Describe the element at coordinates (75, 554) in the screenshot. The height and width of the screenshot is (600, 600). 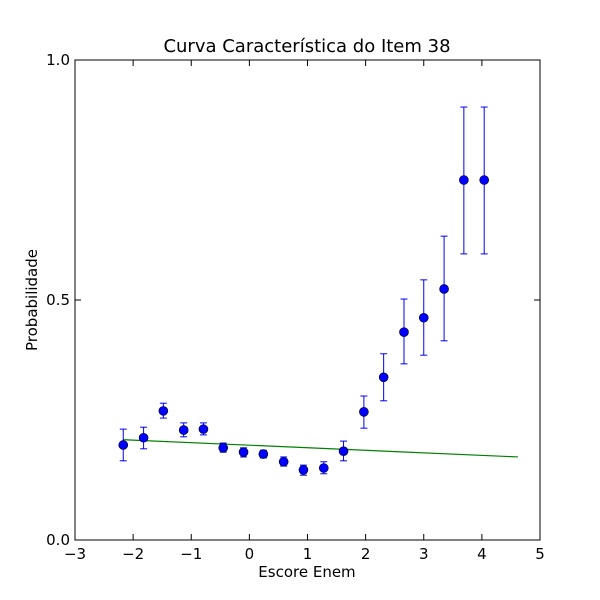
I see `x-tick-label: −3` at that location.